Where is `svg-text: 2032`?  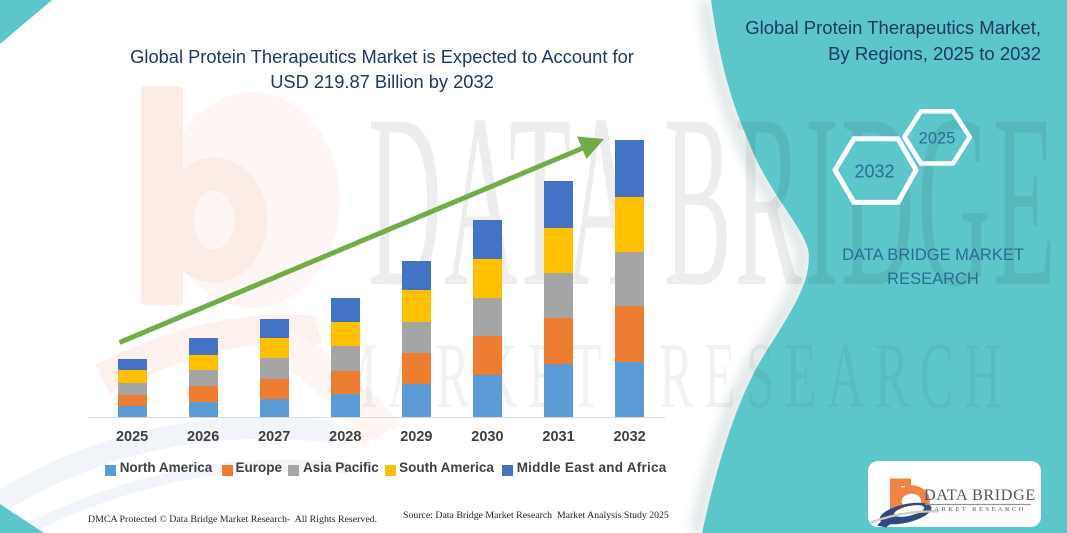 svg-text: 2032 is located at coordinates (874, 171).